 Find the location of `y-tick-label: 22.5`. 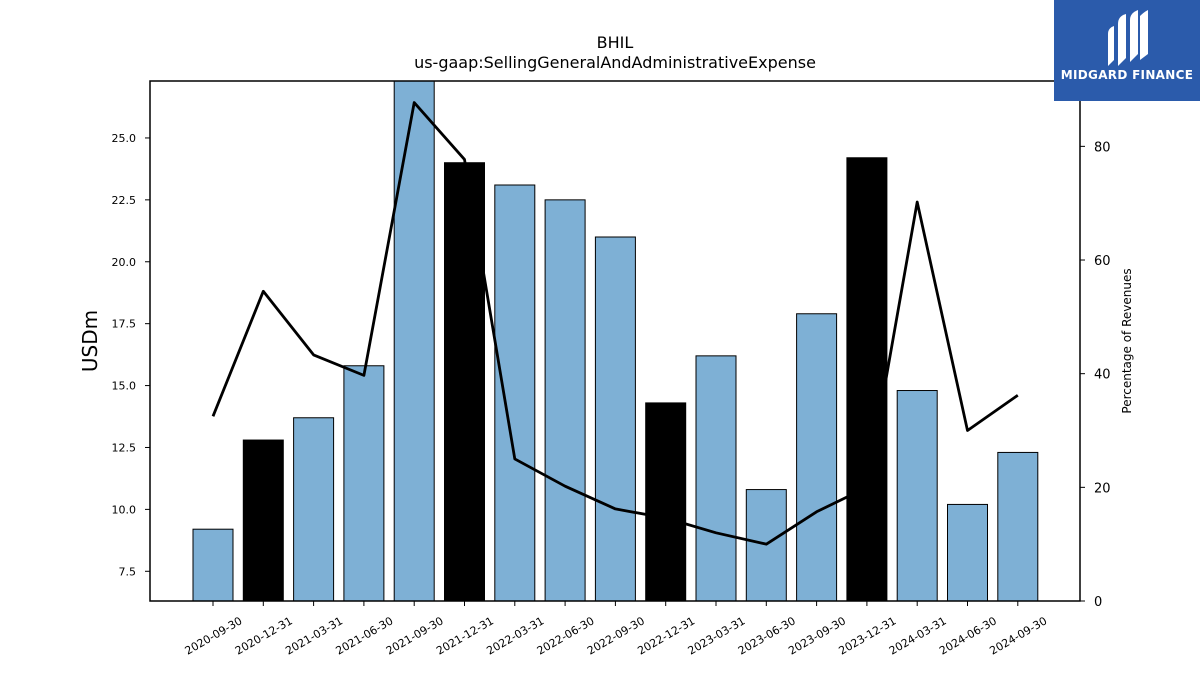

y-tick-label: 22.5 is located at coordinates (124, 200).